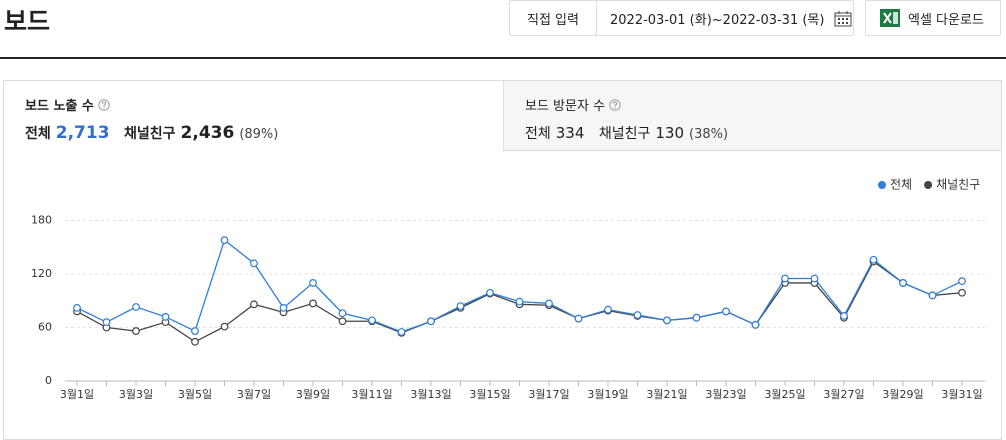 This screenshot has height=440, width=1006. What do you see at coordinates (902, 394) in the screenshot?
I see `x-tick-label: 3월29일` at bounding box center [902, 394].